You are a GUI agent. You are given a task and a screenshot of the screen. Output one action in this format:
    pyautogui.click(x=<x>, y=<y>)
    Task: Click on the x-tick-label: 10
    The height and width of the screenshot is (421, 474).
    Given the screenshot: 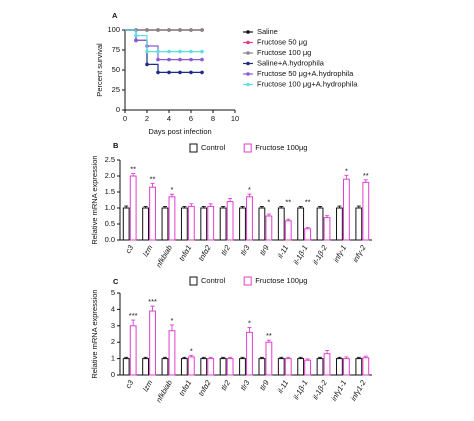 What is the action you would take?
    pyautogui.click(x=235, y=118)
    